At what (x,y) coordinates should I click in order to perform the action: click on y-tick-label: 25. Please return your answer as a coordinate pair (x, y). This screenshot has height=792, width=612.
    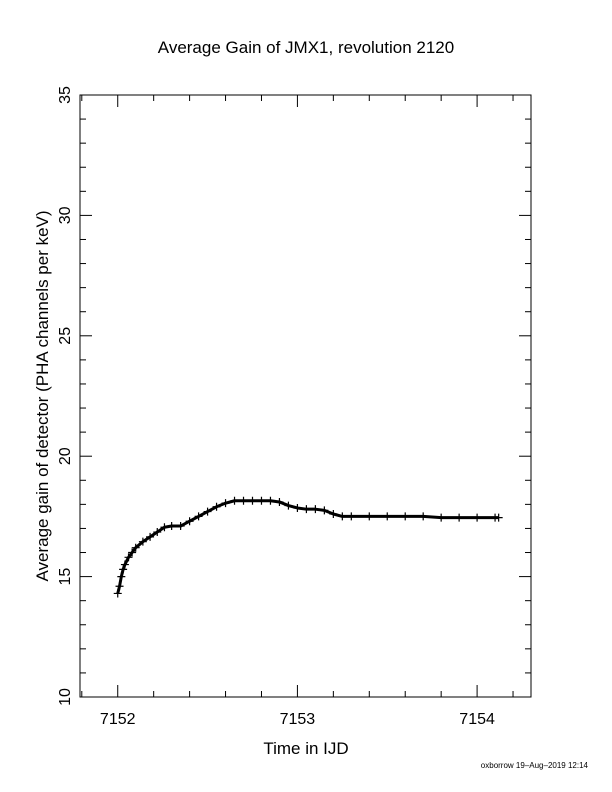
    Looking at the image, I should click on (65, 336).